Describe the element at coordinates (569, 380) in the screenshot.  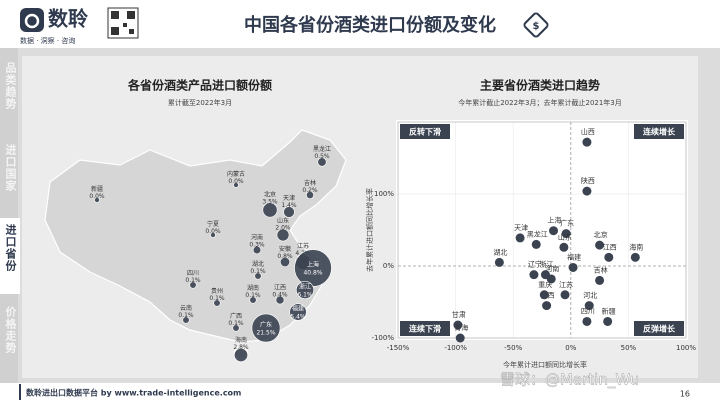
I see `watermark: 雪球：@Martin_Wu` at that location.